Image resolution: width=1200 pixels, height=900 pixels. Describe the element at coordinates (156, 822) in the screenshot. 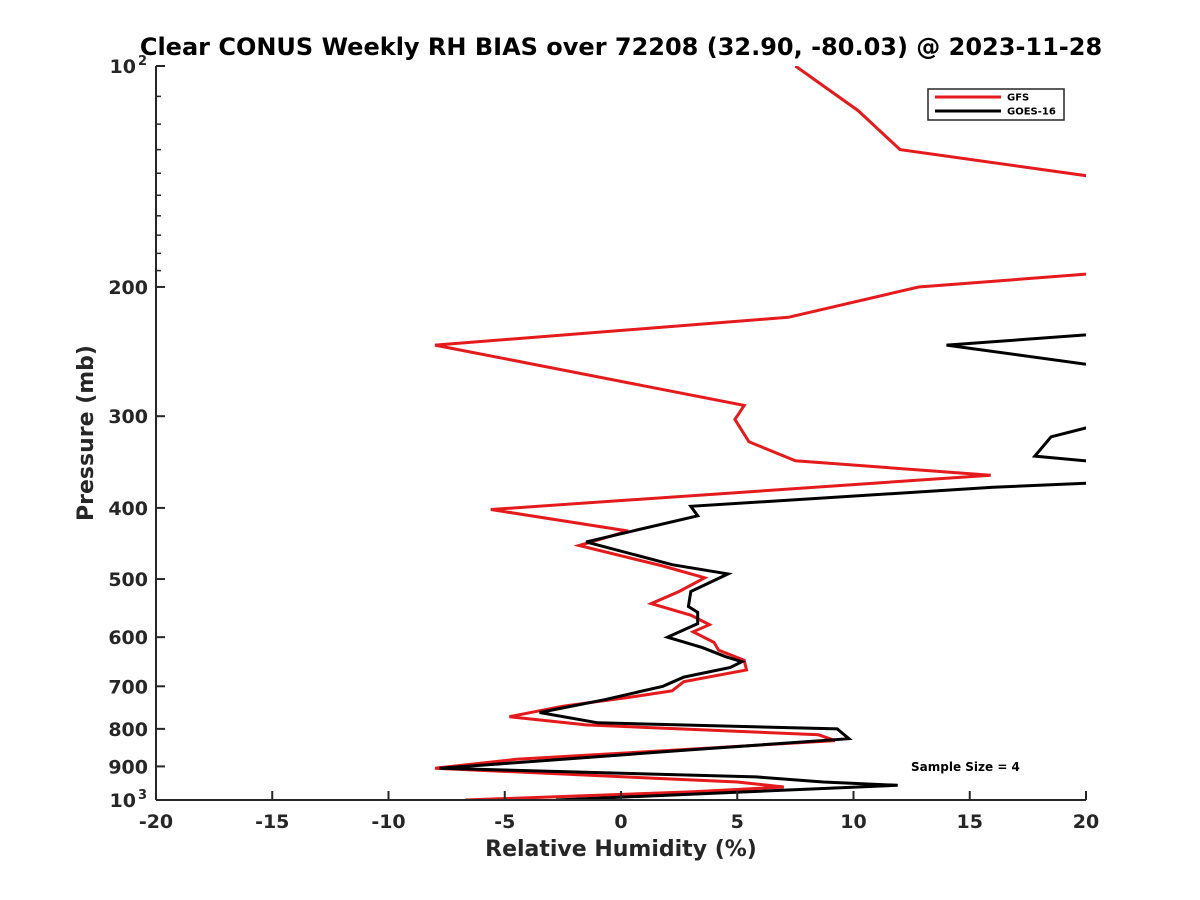

I see `x-tick-label: -20` at that location.